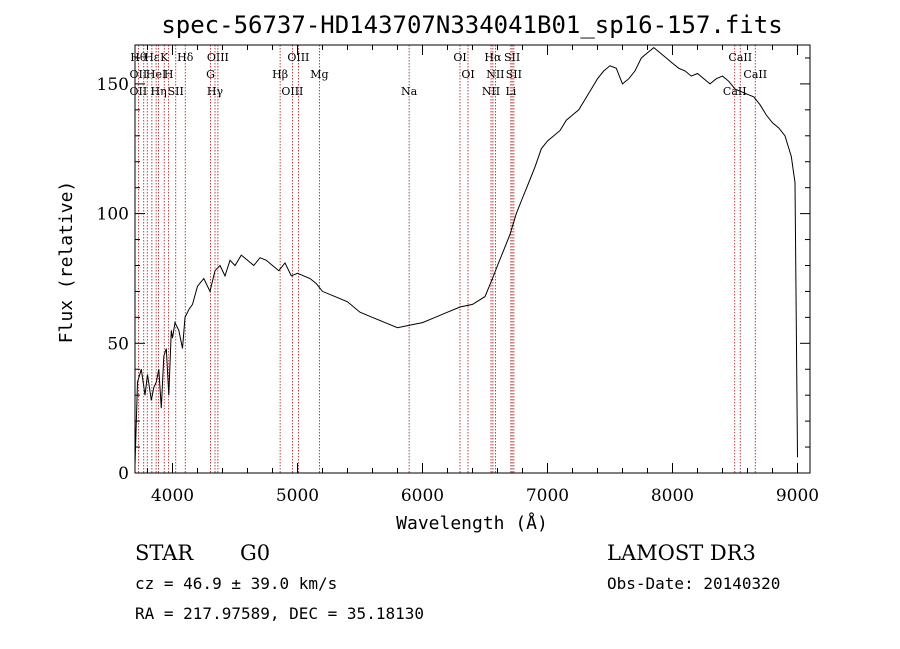  What do you see at coordinates (280, 74) in the screenshot?
I see `marker-label: Hβ` at bounding box center [280, 74].